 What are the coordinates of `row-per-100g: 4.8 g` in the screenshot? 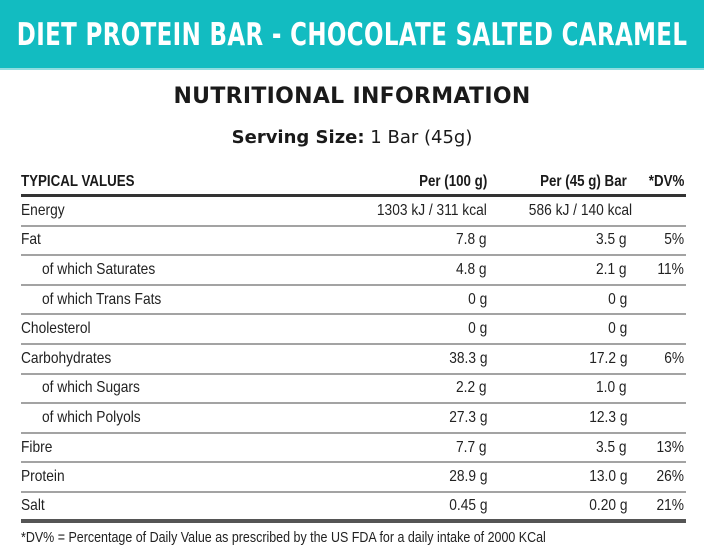 It's located at (471, 269).